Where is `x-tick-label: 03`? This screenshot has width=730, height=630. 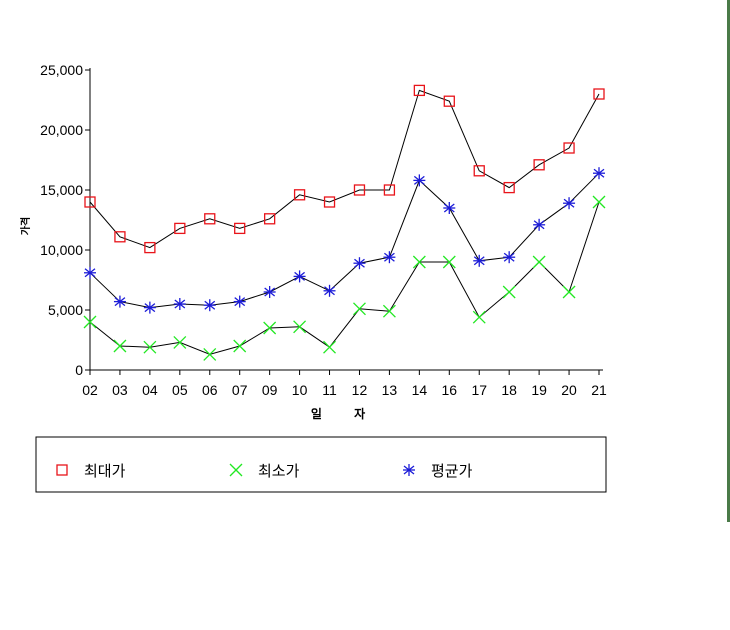
x-tick-label: 03 is located at coordinates (120, 390).